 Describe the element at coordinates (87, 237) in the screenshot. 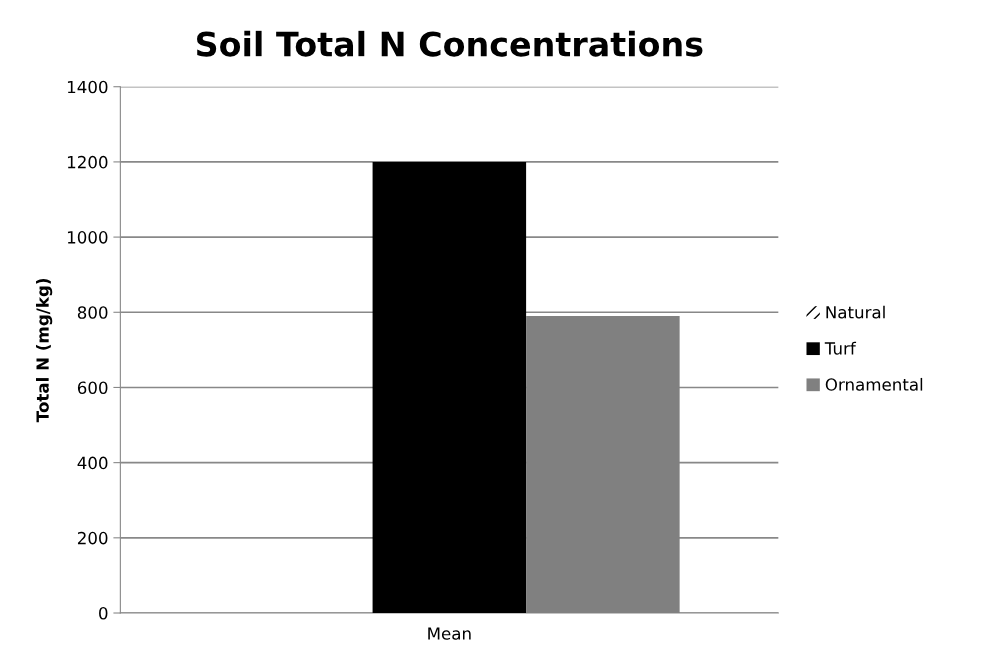

I see `y-tick-label: 1000` at that location.